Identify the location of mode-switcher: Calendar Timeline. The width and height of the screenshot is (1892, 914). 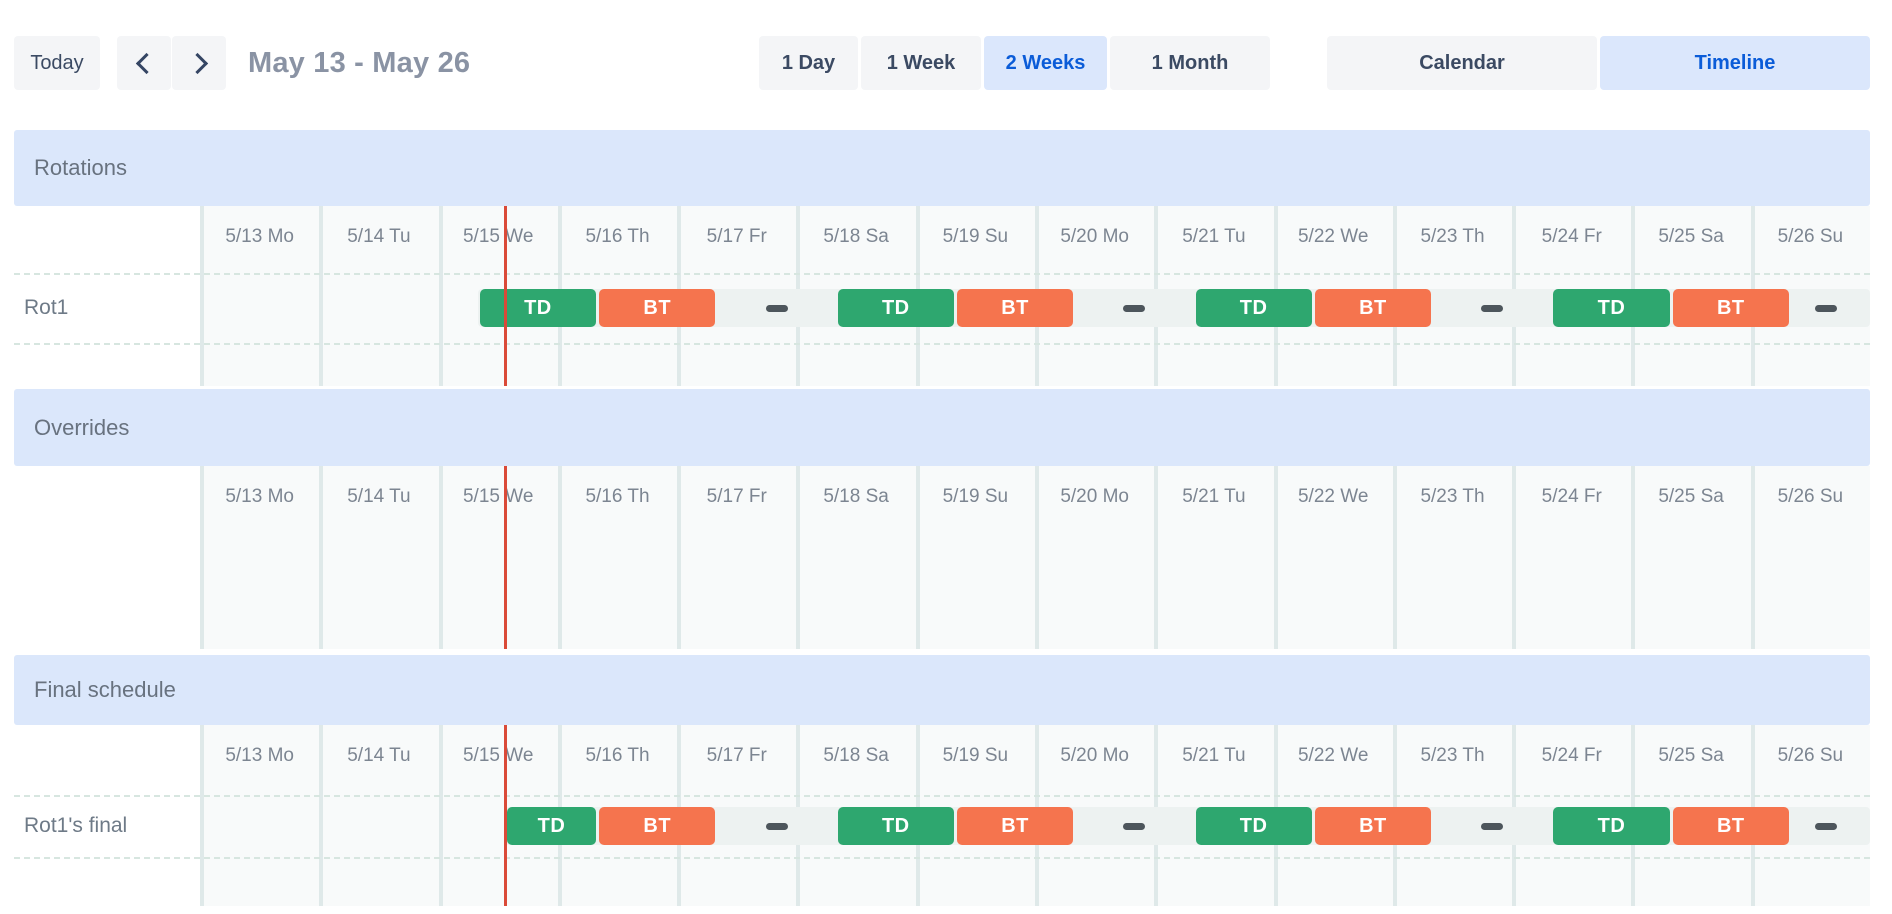
(1598, 63).